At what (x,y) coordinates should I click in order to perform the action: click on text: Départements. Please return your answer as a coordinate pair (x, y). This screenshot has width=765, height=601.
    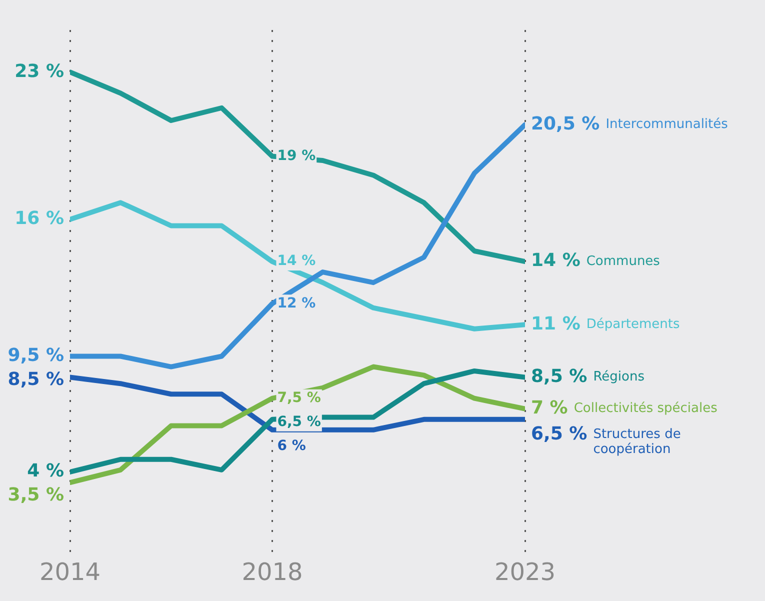
    Looking at the image, I should click on (633, 324).